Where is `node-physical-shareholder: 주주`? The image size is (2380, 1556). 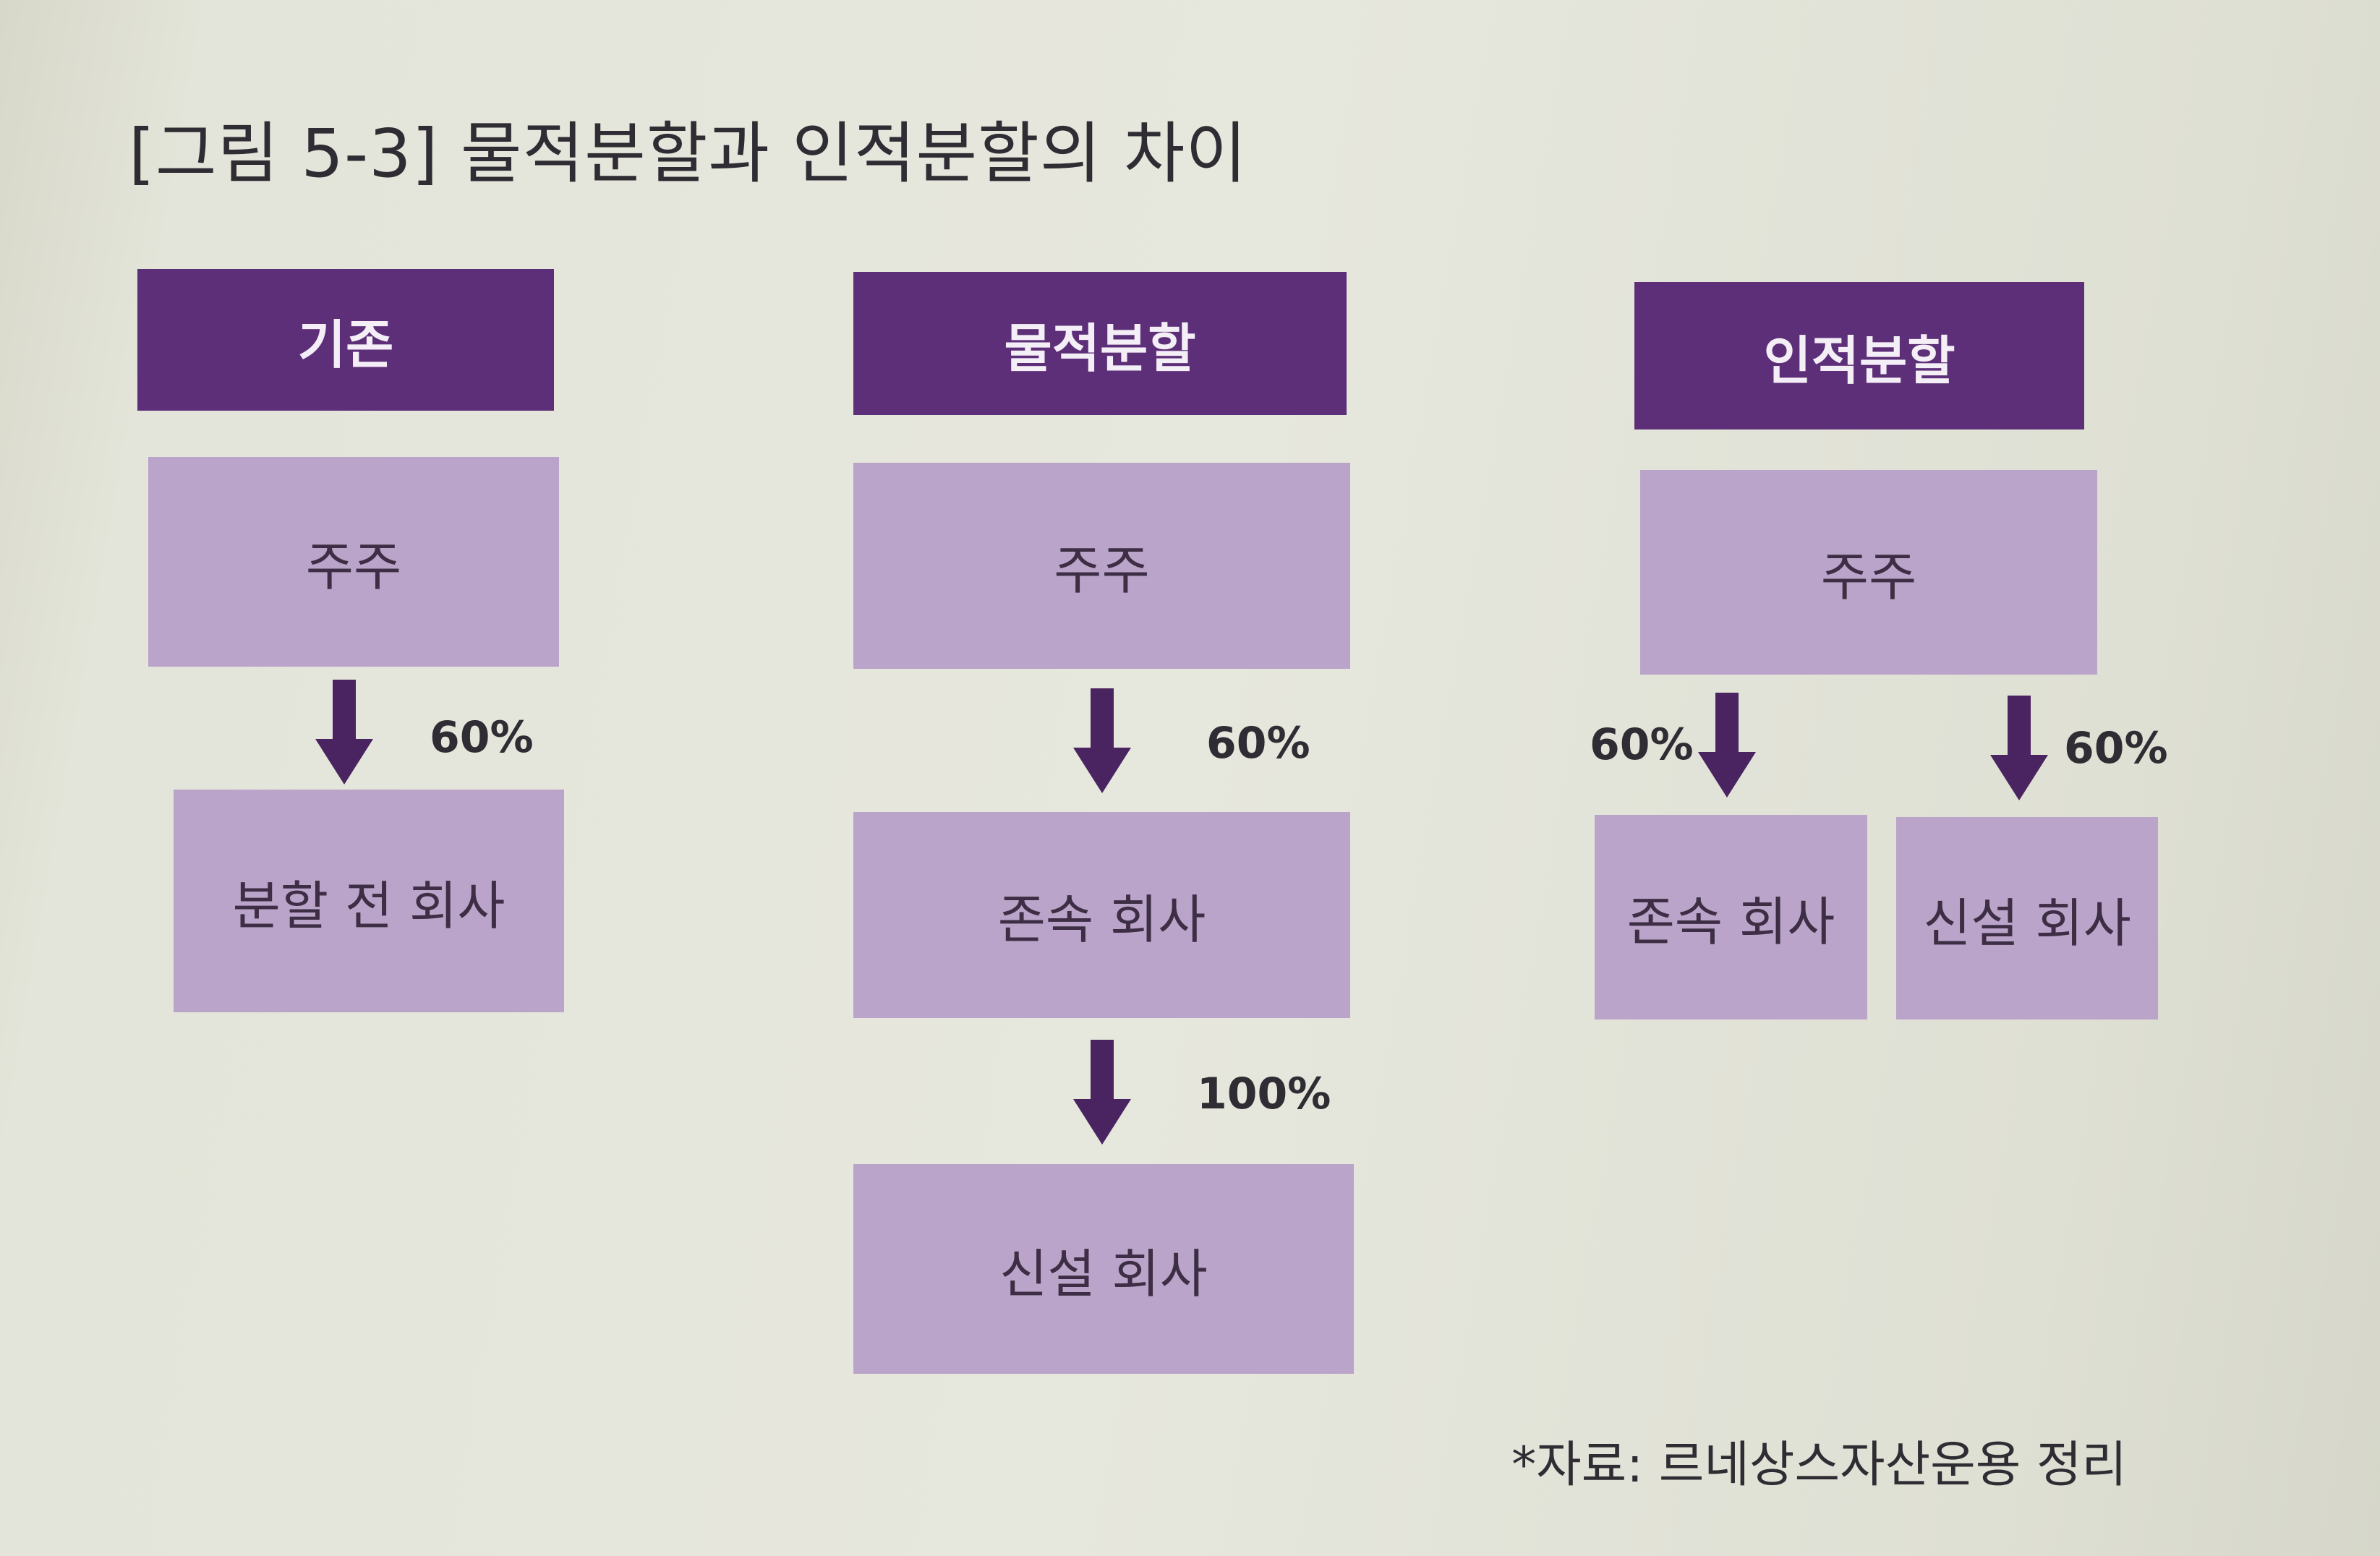 node-physical-shareholder: 주주 is located at coordinates (1101, 566).